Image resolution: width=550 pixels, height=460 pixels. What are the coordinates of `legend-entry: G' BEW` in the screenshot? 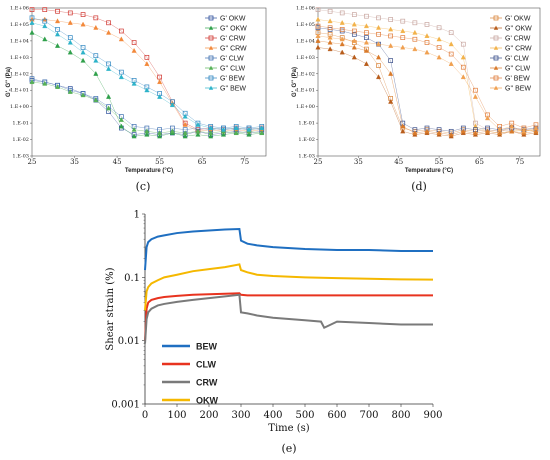 It's located at (510, 79).